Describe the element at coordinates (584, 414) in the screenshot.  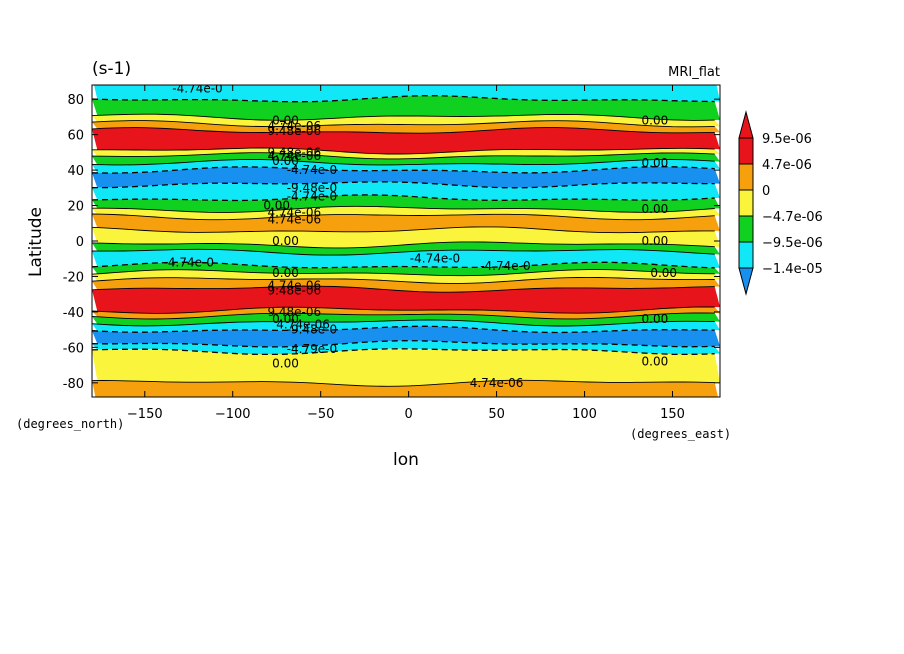
I see `x-tick-label: 100` at that location.